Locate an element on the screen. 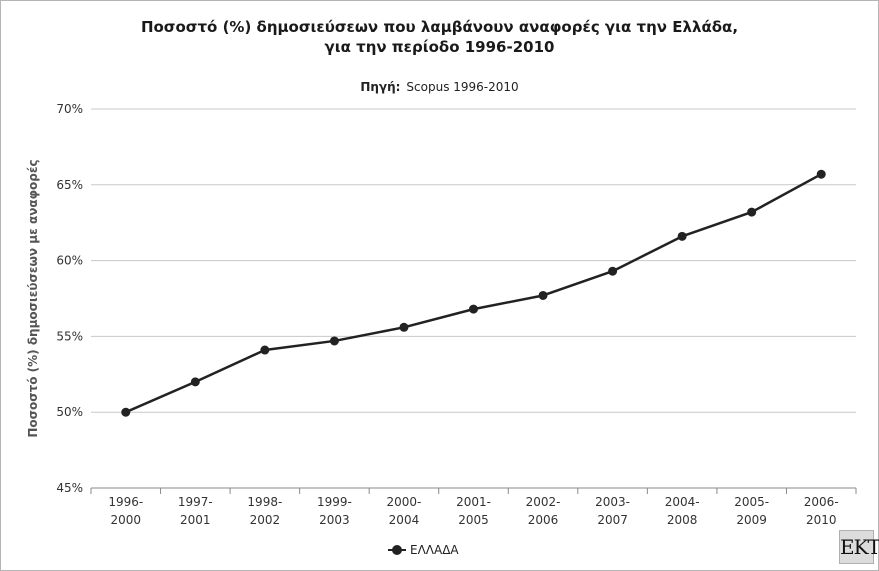  x-tick-label: 2009 is located at coordinates (751, 520).